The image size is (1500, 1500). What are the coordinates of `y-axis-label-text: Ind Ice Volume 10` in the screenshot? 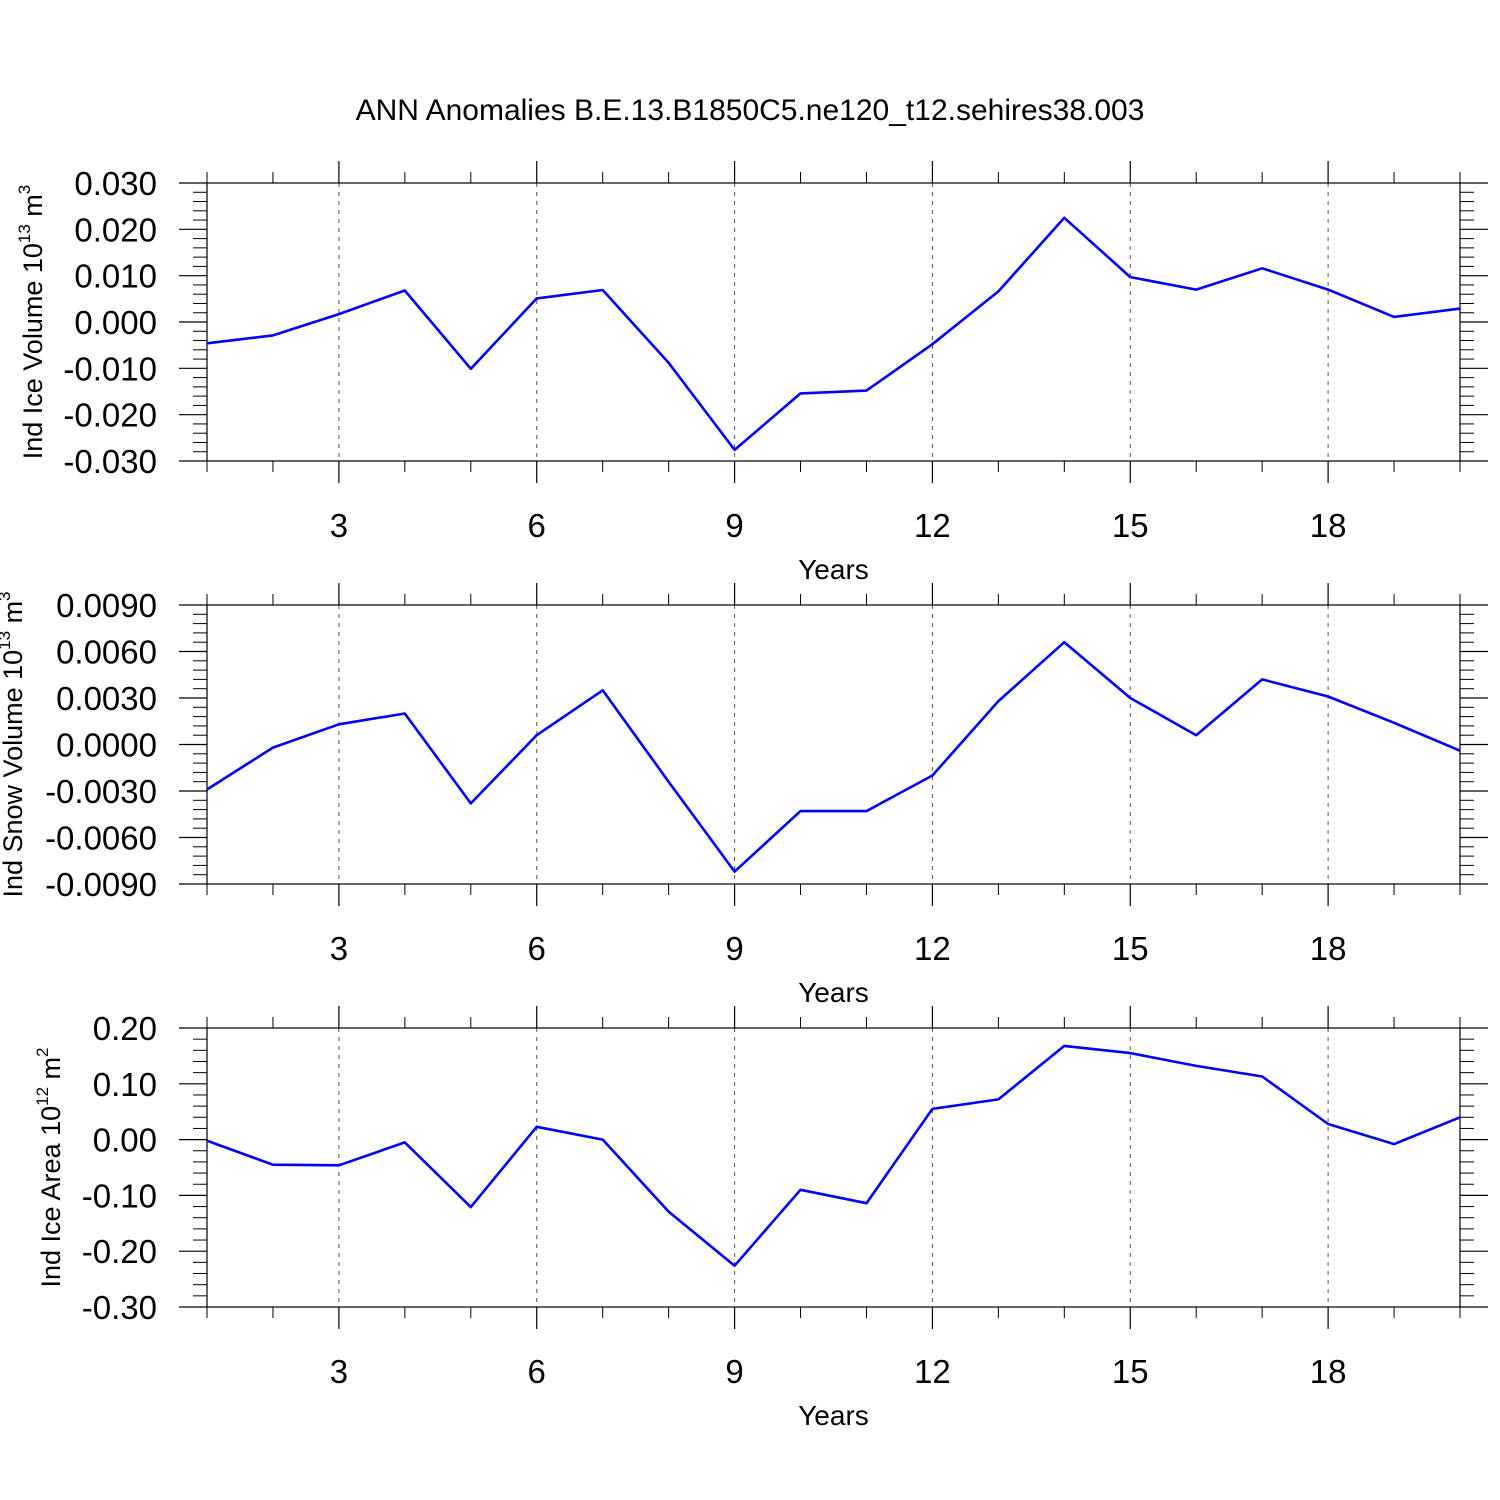 It's located at (33, 351).